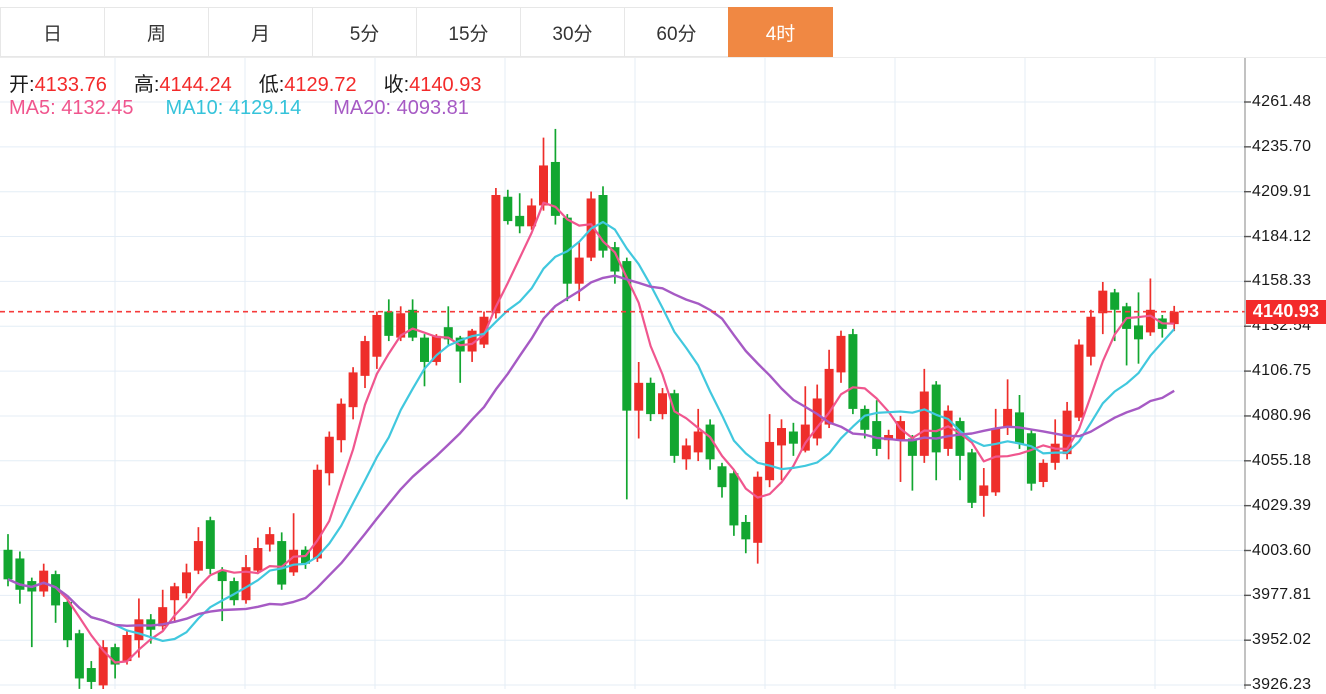  I want to click on tabbar-underline, so click(663, 57).